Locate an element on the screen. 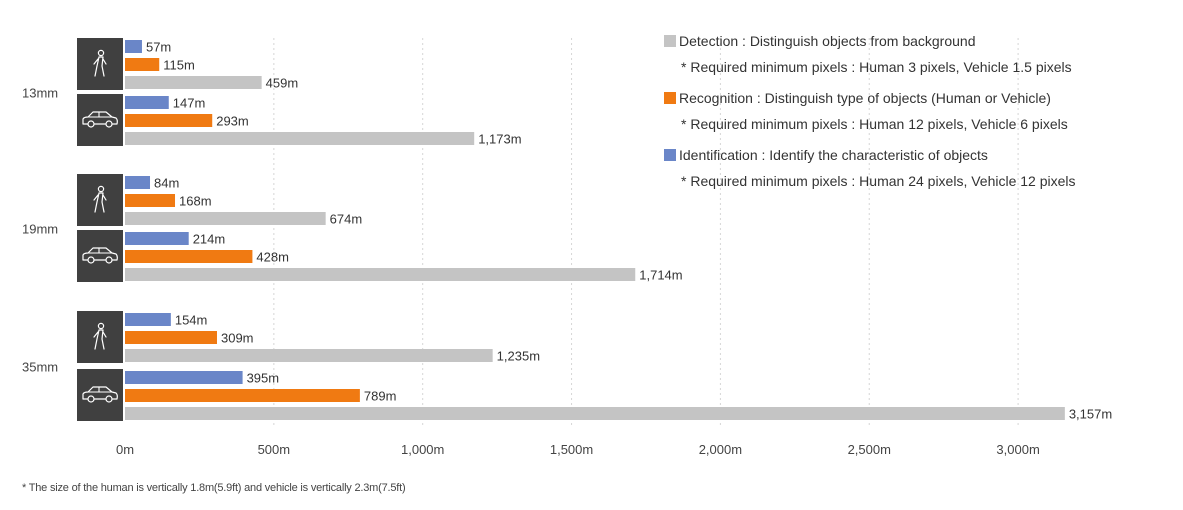 Image resolution: width=1183 pixels, height=510 pixels. lens-label: 19mm is located at coordinates (40, 229).